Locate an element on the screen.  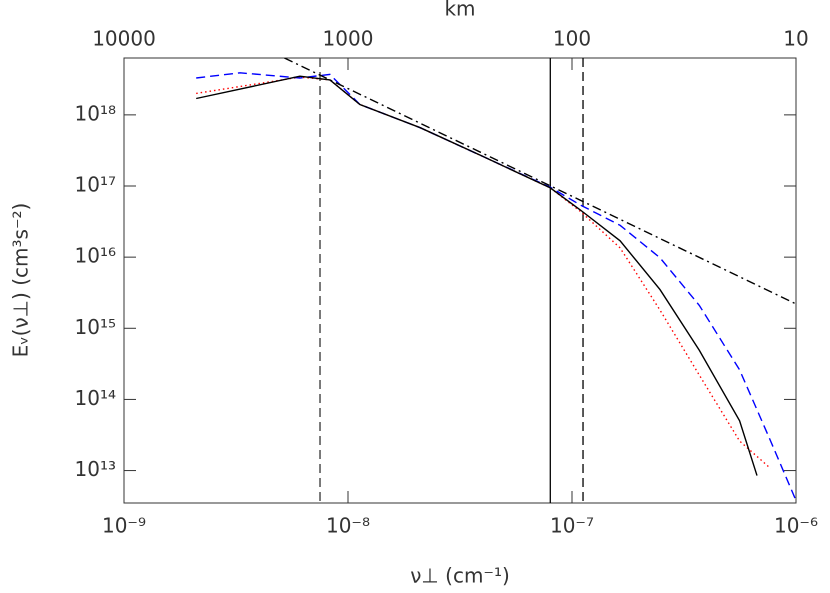
x-tick-label: 10⁻⁶ is located at coordinates (796, 526).